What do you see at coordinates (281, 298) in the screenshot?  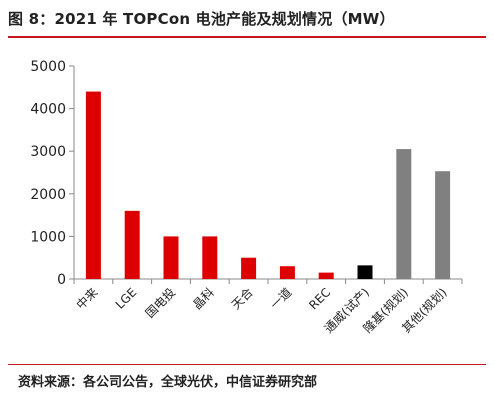 I see `x-tick-label: 一道` at bounding box center [281, 298].